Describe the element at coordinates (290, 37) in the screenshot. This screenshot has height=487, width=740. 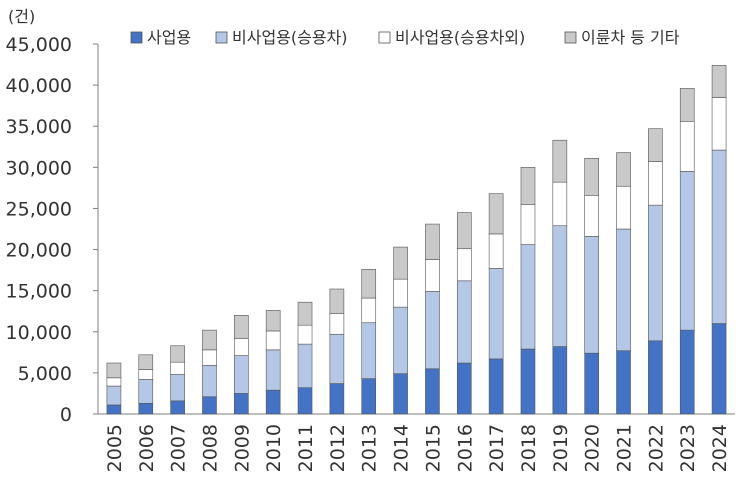
I see `legend-label-1: 비사업용(승용차)` at that location.